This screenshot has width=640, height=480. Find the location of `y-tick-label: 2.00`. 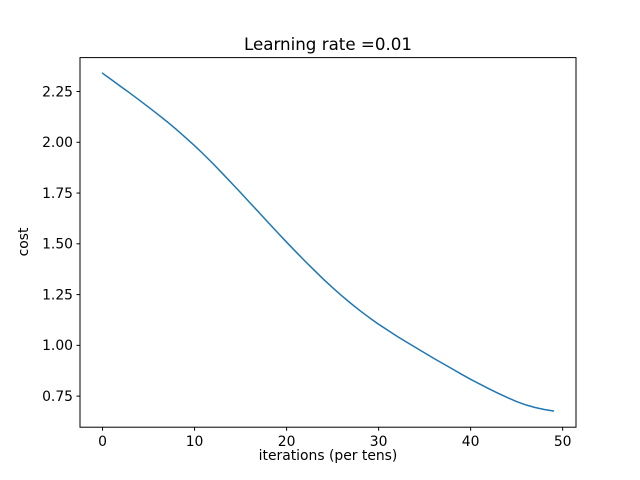

y-tick-label: 2.00 is located at coordinates (57, 143).